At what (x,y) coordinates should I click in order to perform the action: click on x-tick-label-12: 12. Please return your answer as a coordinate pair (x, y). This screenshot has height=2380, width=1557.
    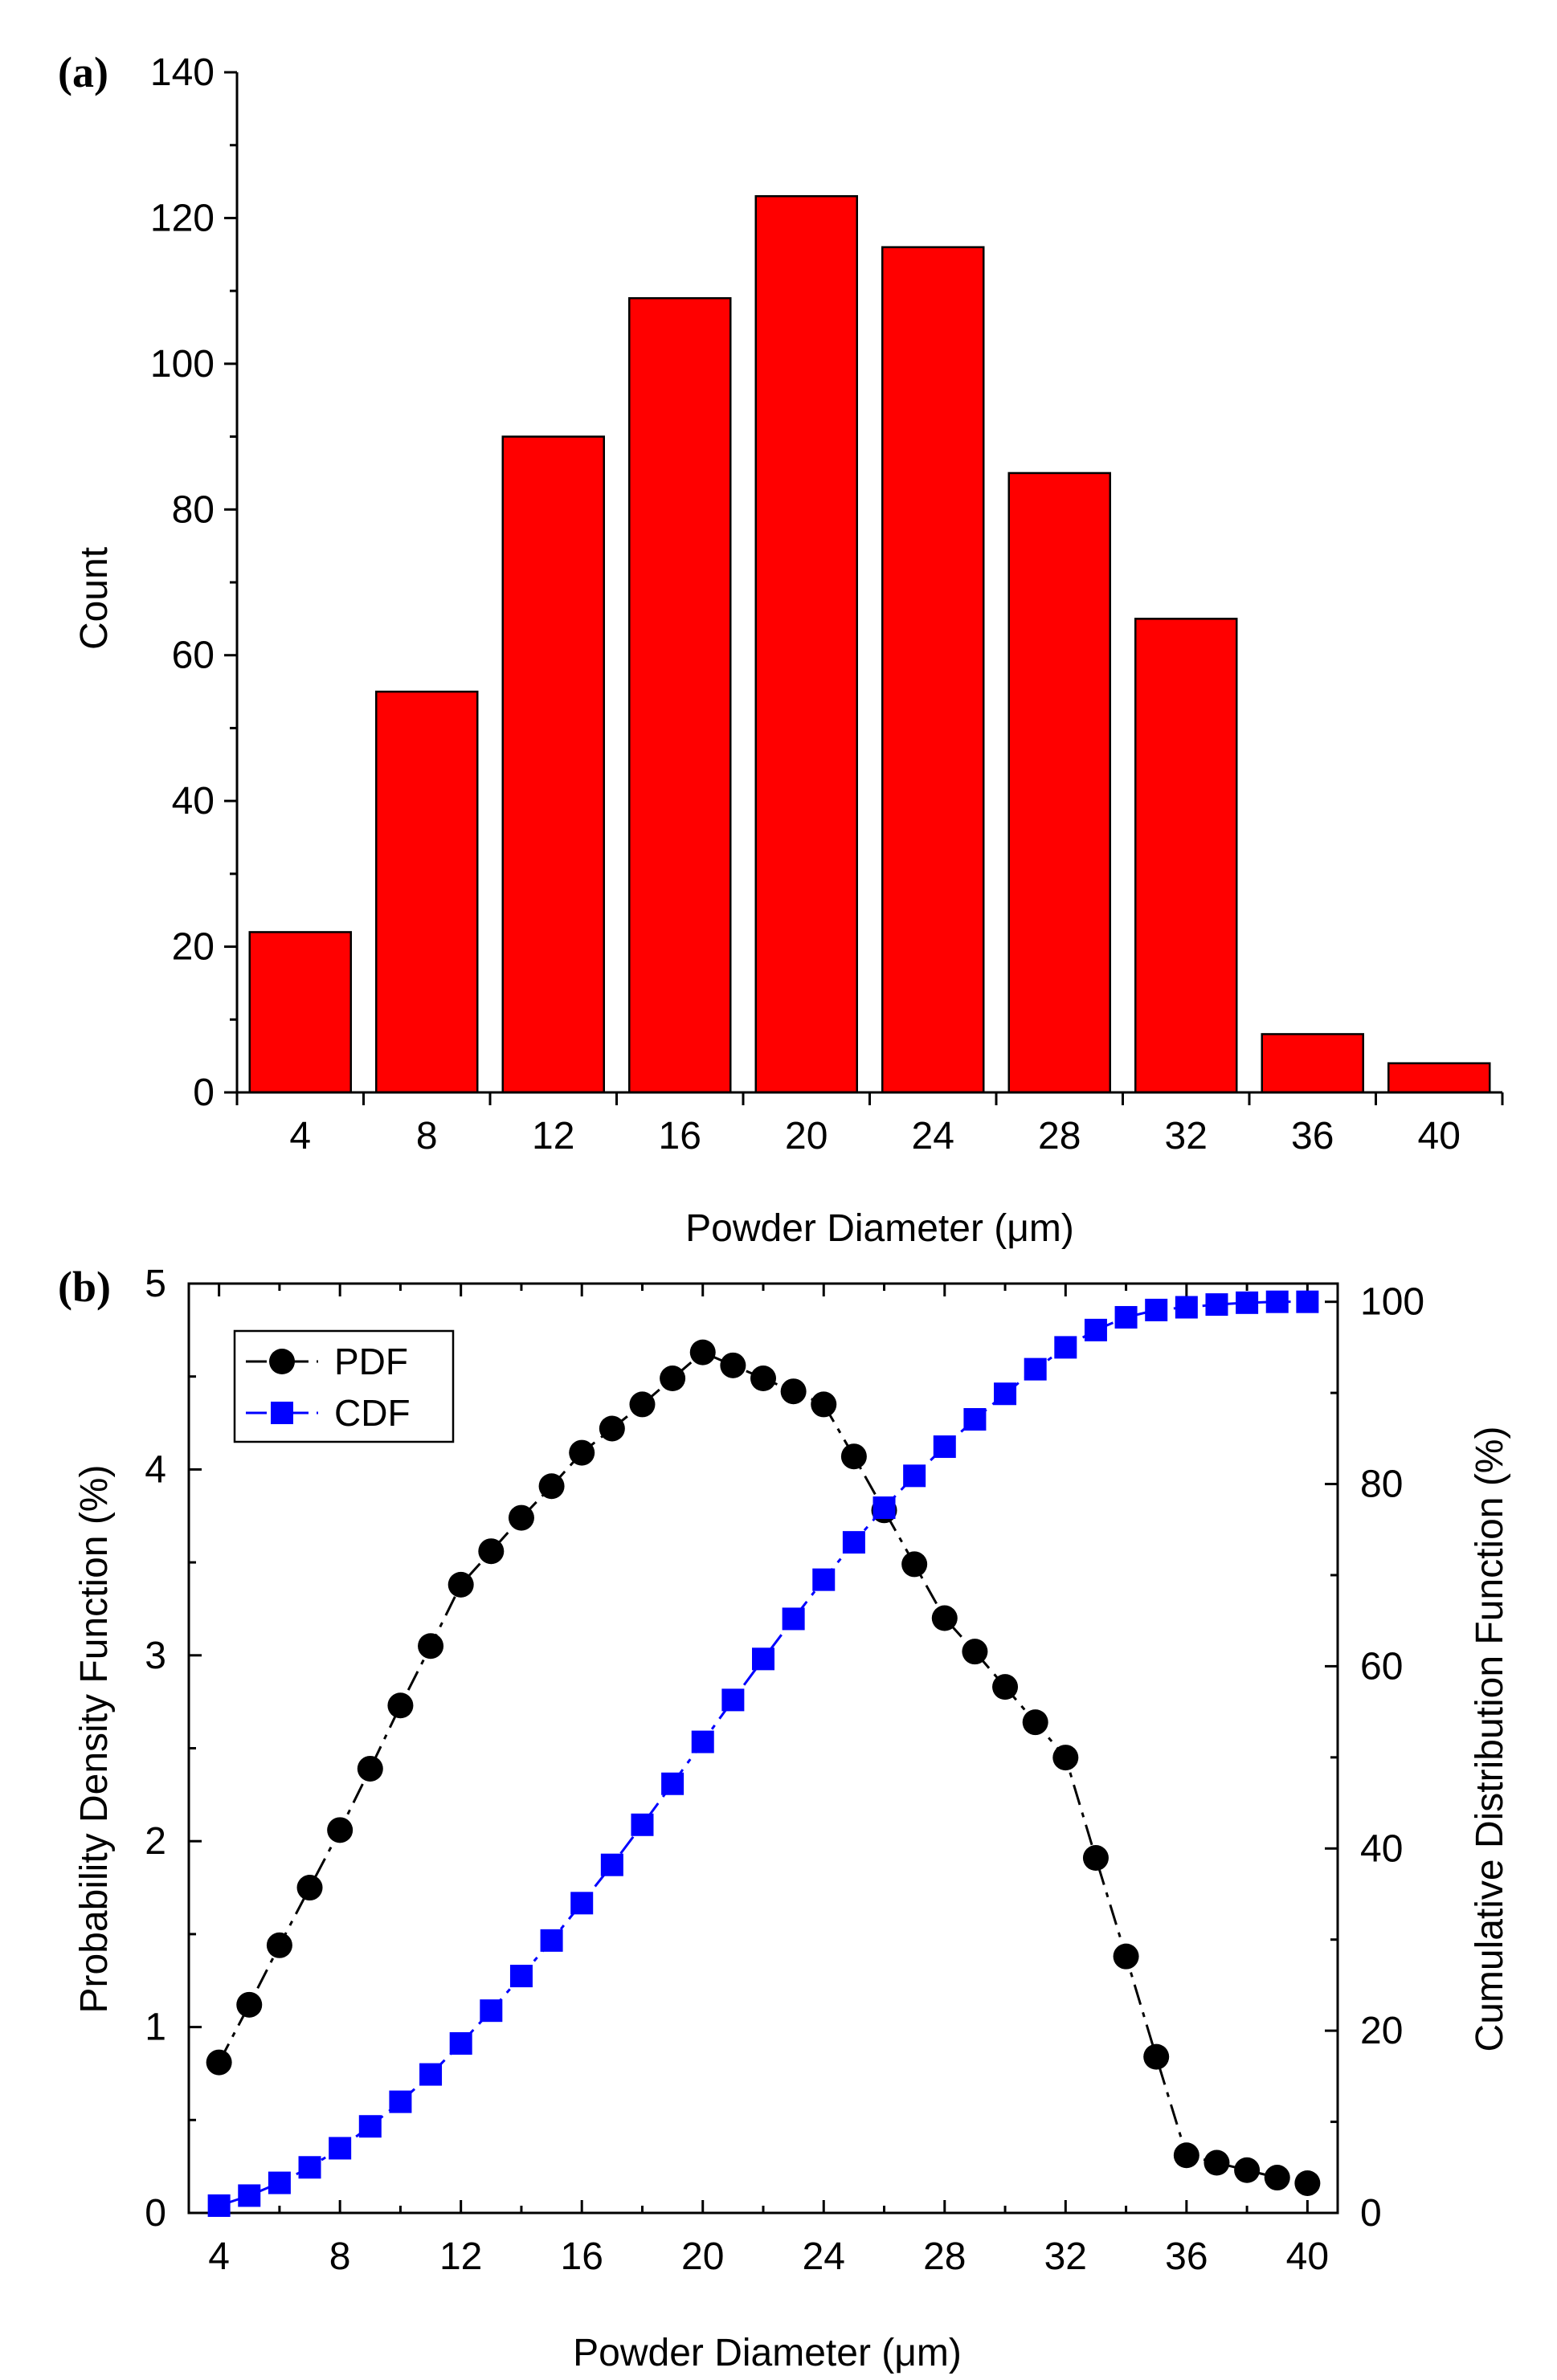
    Looking at the image, I should click on (553, 1136).